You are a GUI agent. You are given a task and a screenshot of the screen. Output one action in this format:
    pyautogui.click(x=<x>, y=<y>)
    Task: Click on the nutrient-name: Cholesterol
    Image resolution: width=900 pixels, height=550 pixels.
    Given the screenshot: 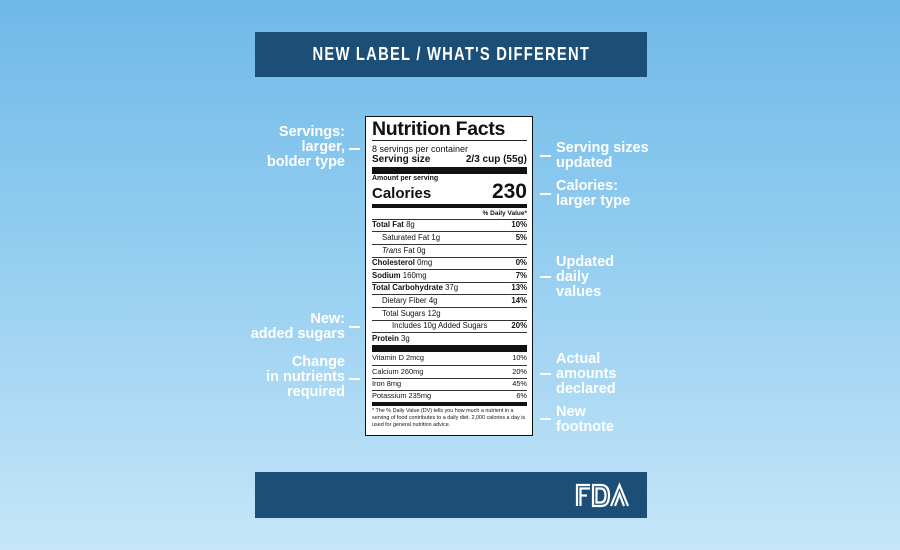 What is the action you would take?
    pyautogui.click(x=393, y=263)
    